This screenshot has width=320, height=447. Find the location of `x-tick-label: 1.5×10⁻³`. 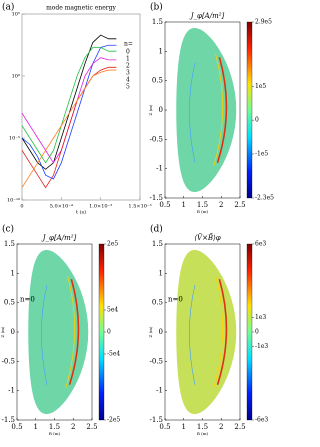

x-tick-label: 1.5×10⁻³ is located at coordinates (139, 207).